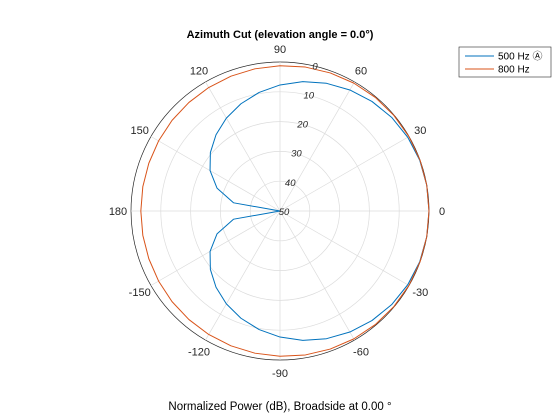 The image size is (560, 420). I want to click on angle-tick-label: -90, so click(280, 374).